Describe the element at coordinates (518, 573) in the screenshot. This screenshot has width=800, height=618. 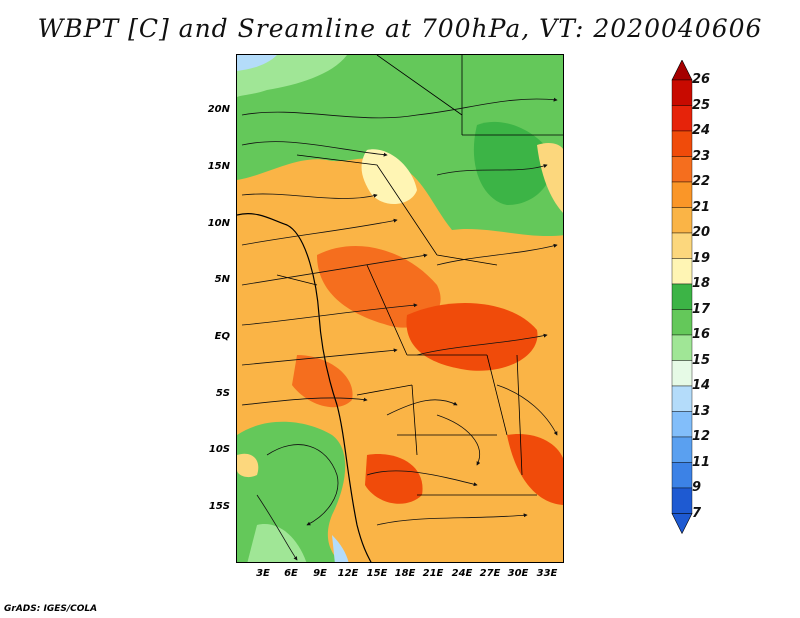
I see `lon-label: 30E` at that location.